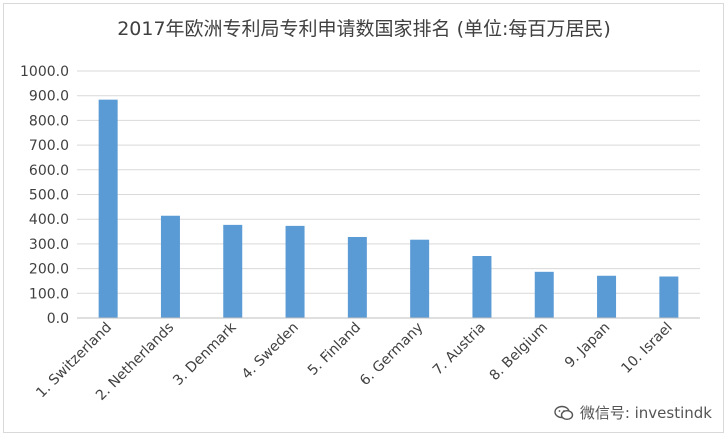 The image size is (728, 437). Describe the element at coordinates (49, 121) in the screenshot. I see `y-tick-label: 800.0` at that location.